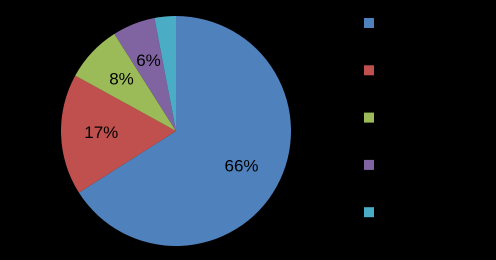  What do you see at coordinates (148, 60) in the screenshot?
I see `data-label: 6%` at bounding box center [148, 60].